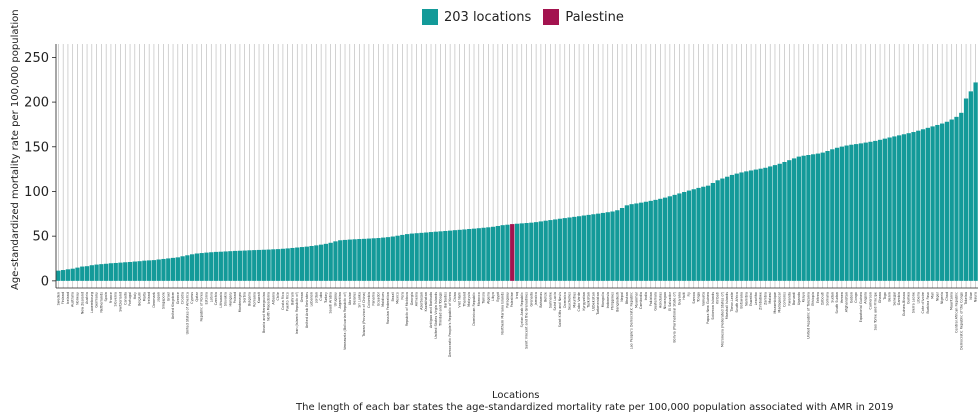  I want to click on x-tick-label: Djibouti, so click(823, 298).